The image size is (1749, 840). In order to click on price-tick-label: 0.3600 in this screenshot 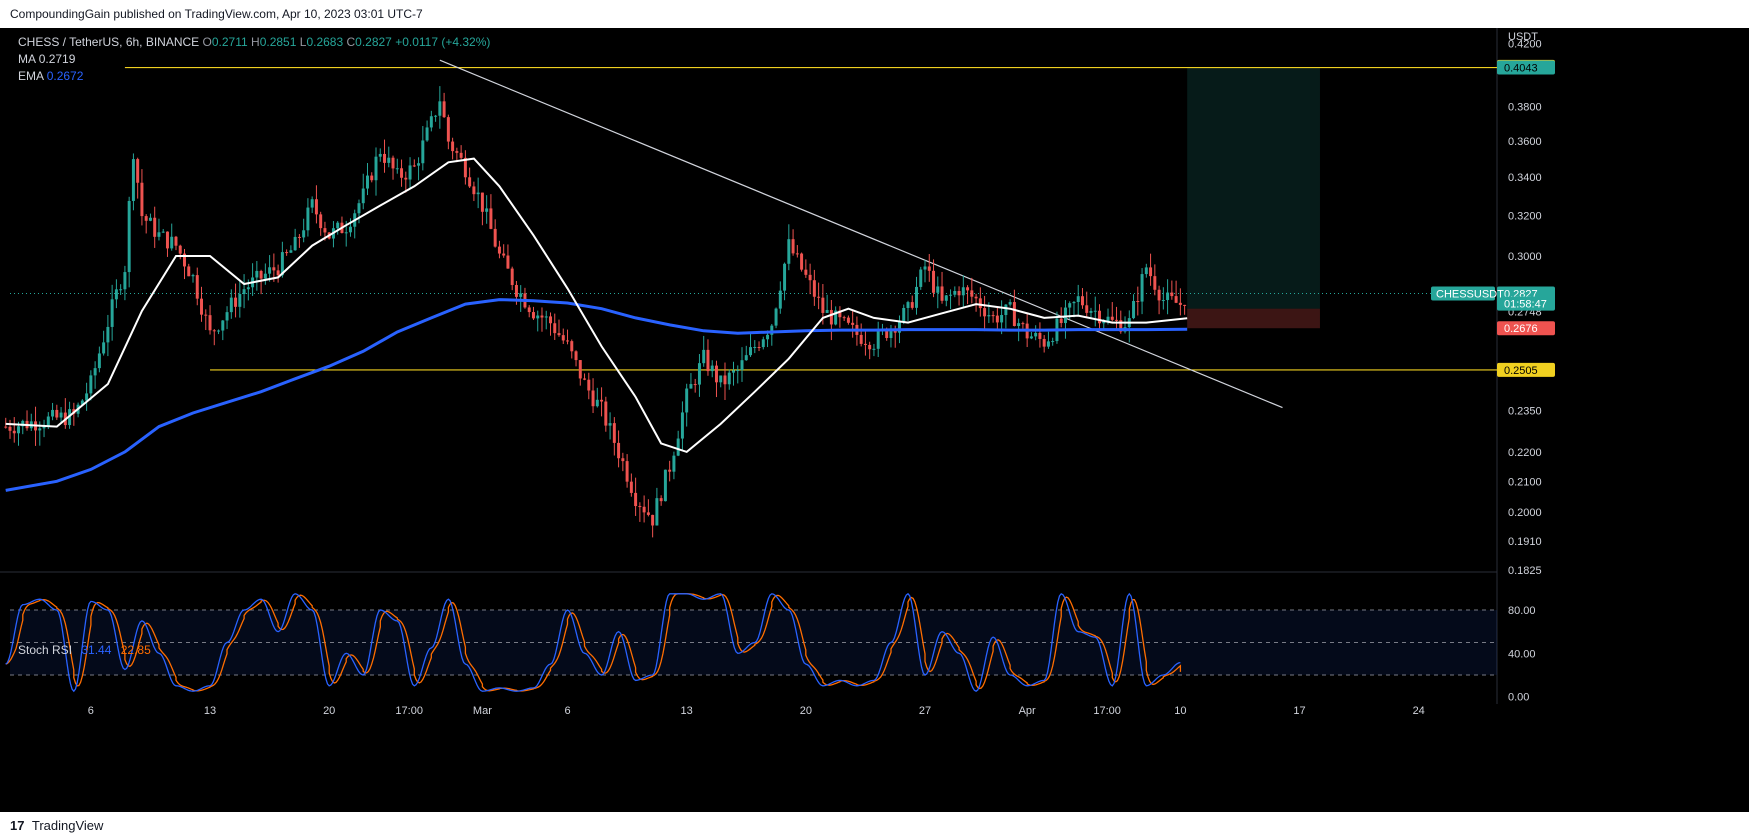, I will do `click(1525, 142)`.